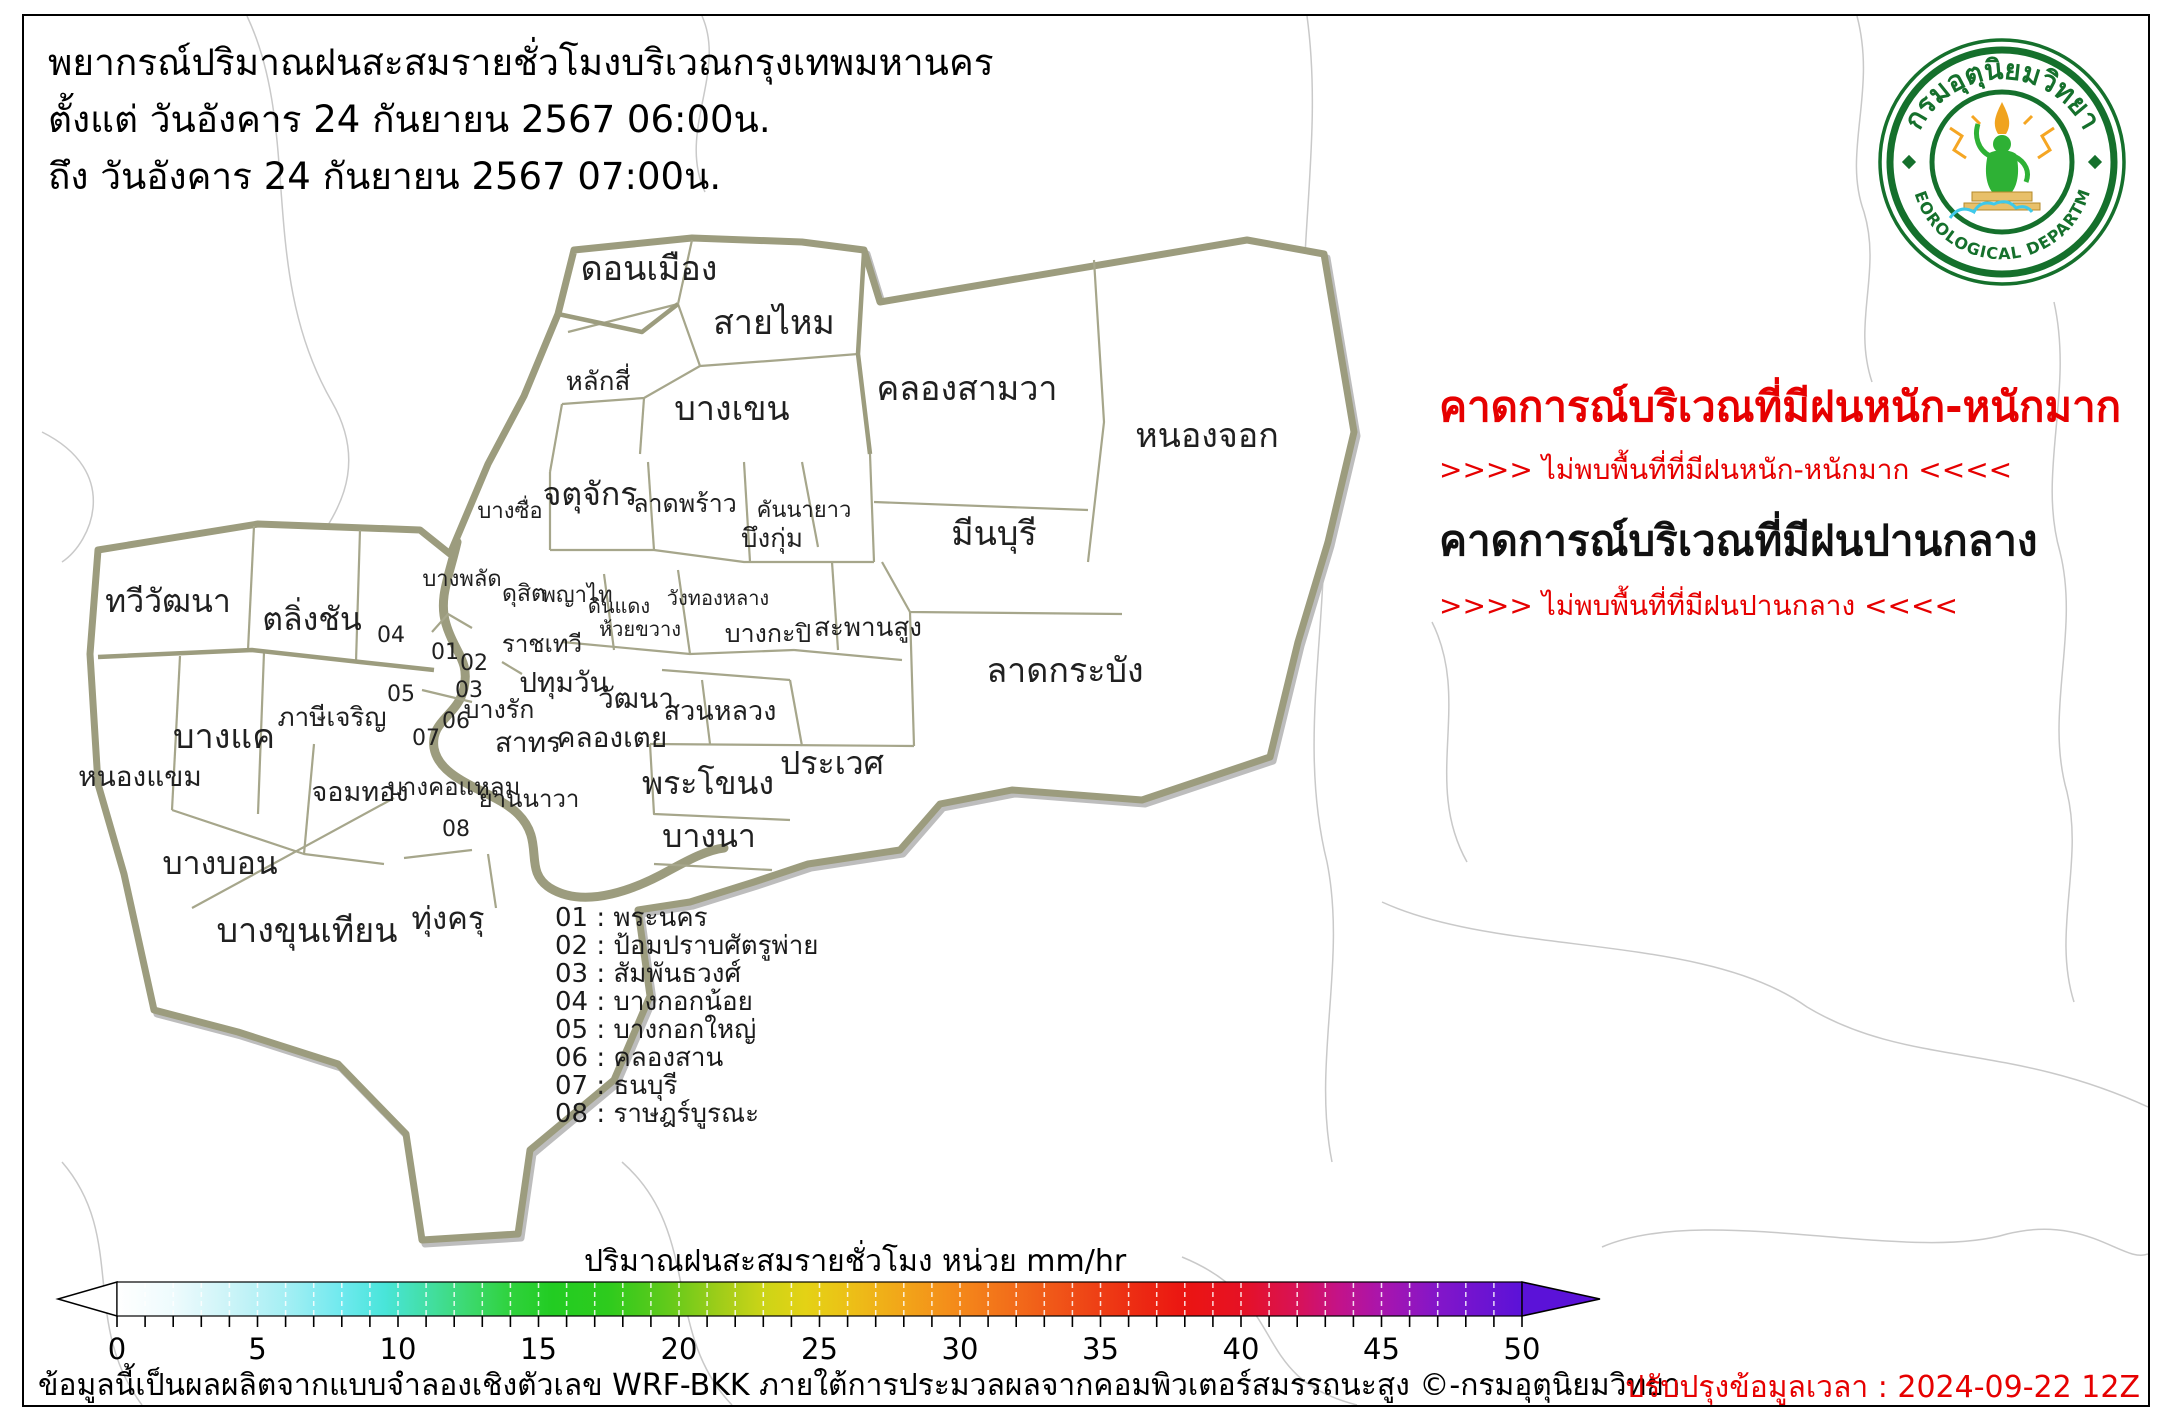 This screenshot has height=1426, width=2172. What do you see at coordinates (994, 534) in the screenshot?
I see `district-label: มีนบุรี` at bounding box center [994, 534].